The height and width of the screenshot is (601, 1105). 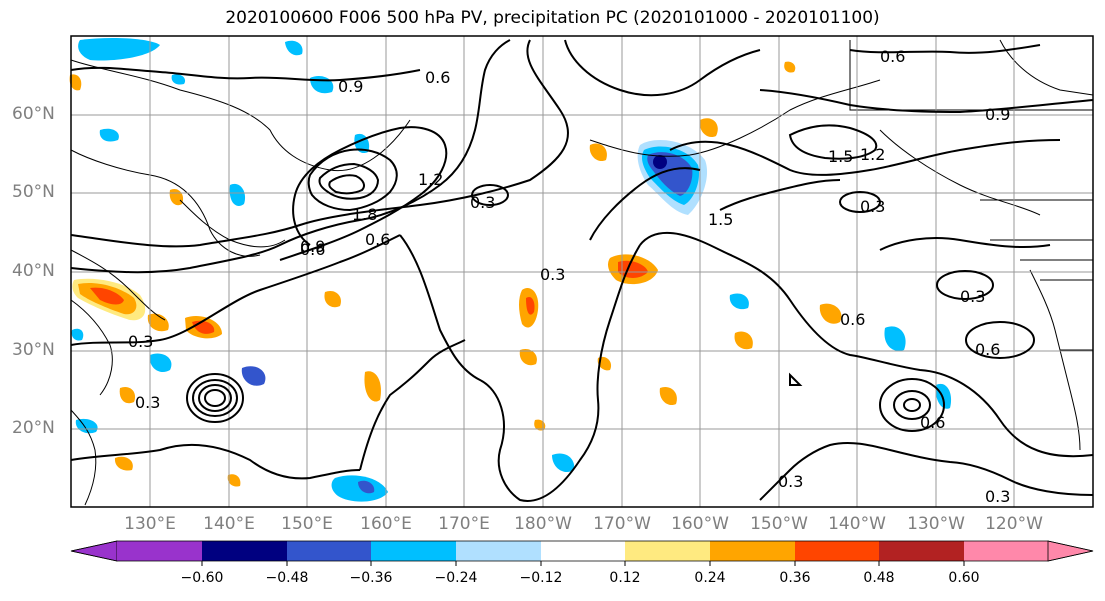 I want to click on colorbar-tick-label: −0.36, so click(x=371, y=578).